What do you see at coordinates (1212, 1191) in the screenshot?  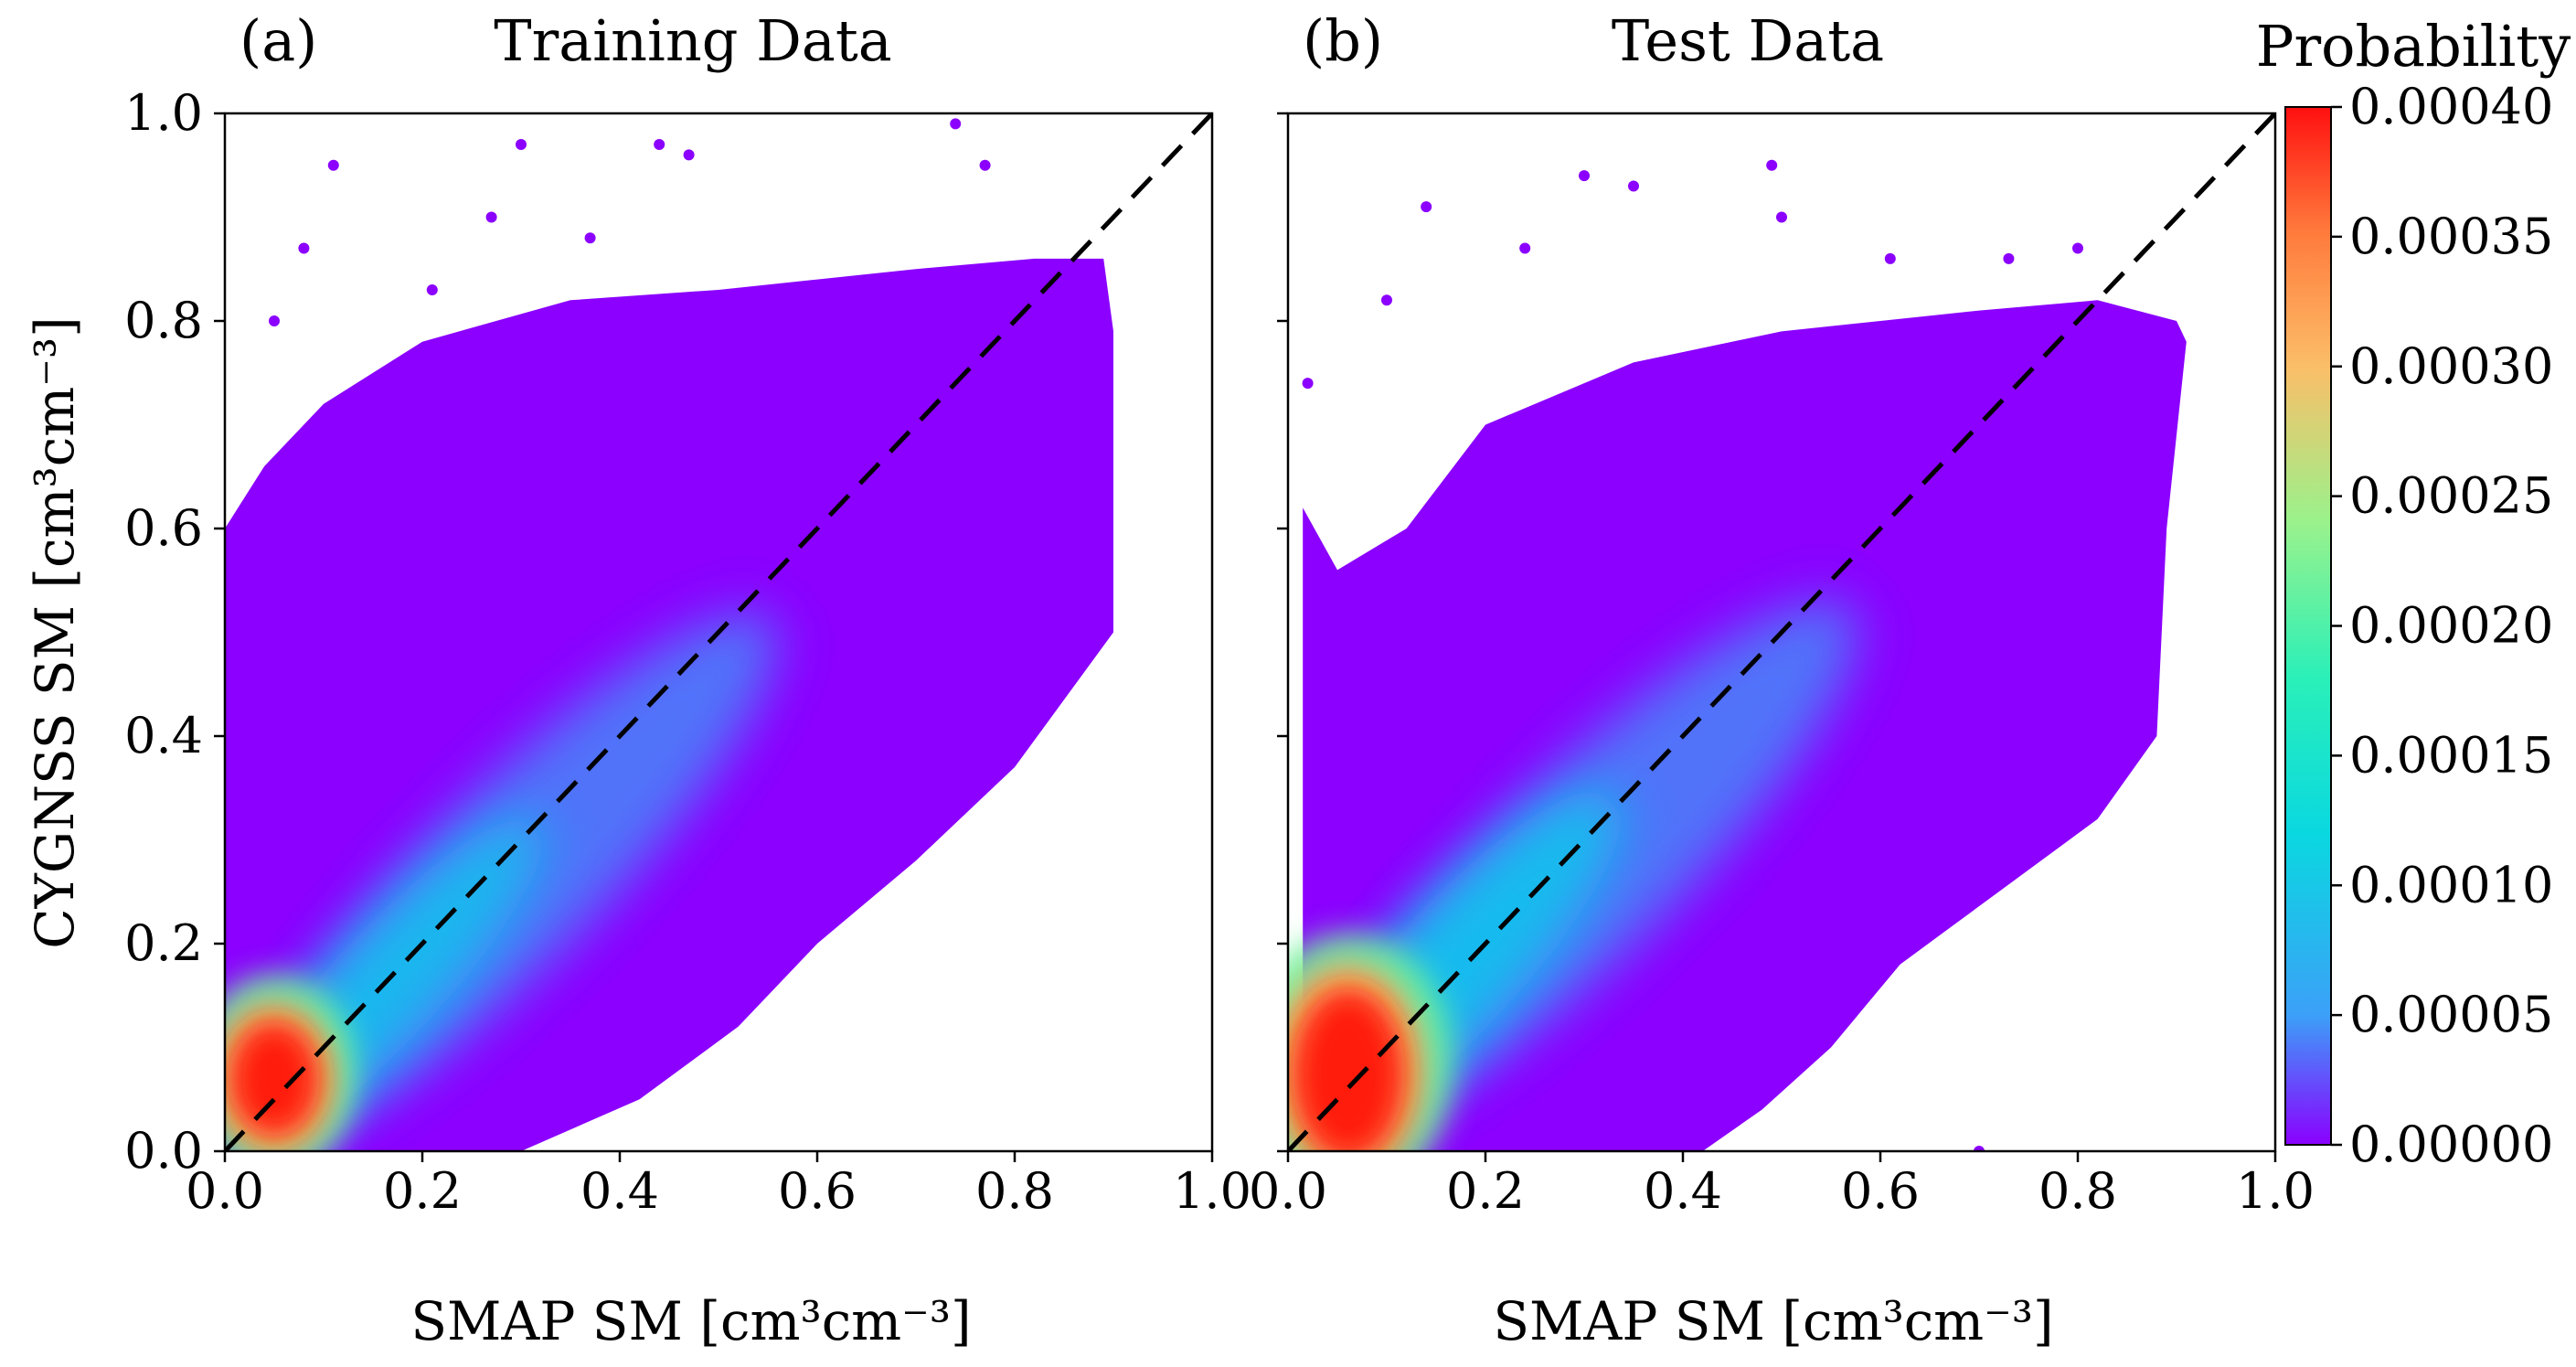 I see `panel-a-xtick-label: 1.0` at bounding box center [1212, 1191].